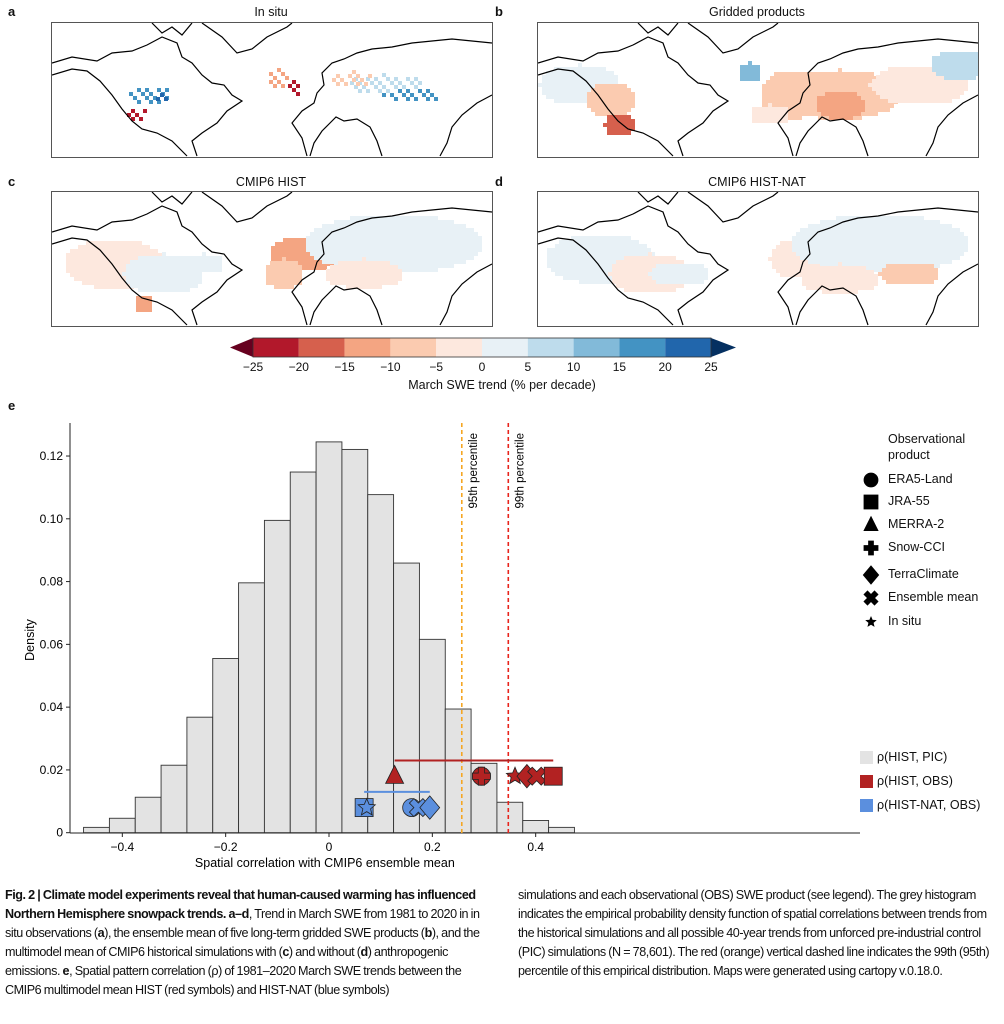 This screenshot has height=1024, width=1004. Describe the element at coordinates (866, 805) in the screenshot. I see `legend-swatch` at that location.